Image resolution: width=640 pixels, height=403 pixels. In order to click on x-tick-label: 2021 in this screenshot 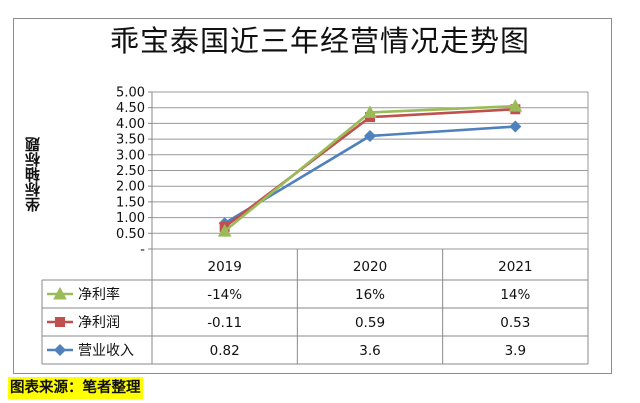, I will do `click(515, 267)`.